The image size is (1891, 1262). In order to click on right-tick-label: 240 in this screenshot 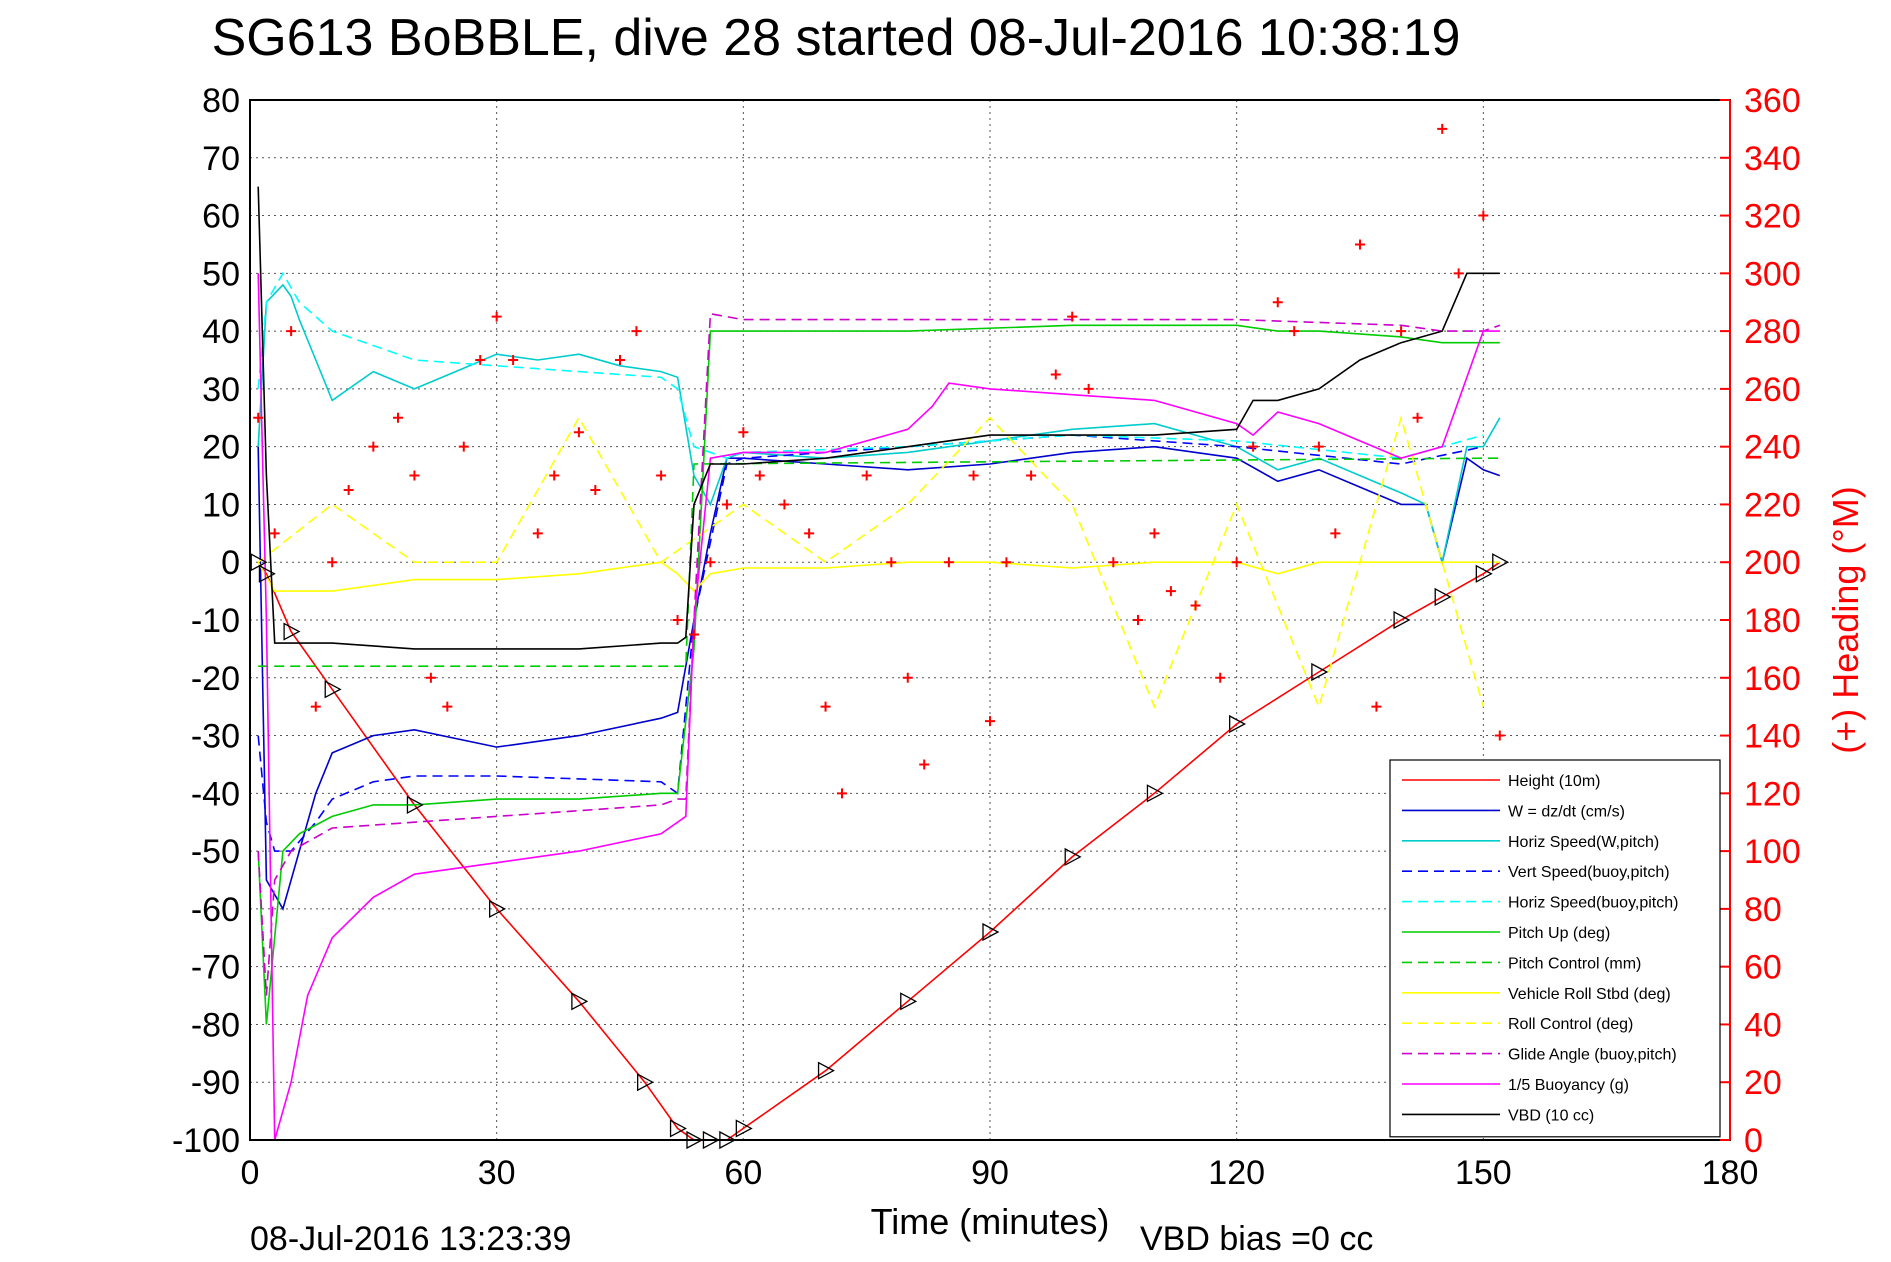, I will do `click(1772, 448)`.